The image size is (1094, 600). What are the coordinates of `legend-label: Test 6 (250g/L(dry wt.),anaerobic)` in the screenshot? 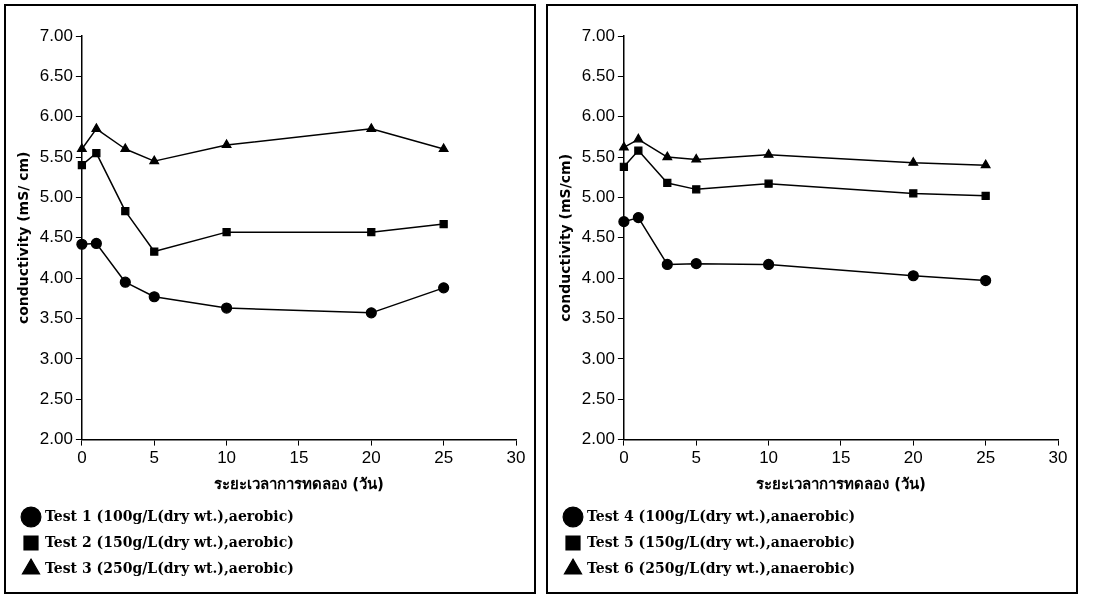 It's located at (721, 567).